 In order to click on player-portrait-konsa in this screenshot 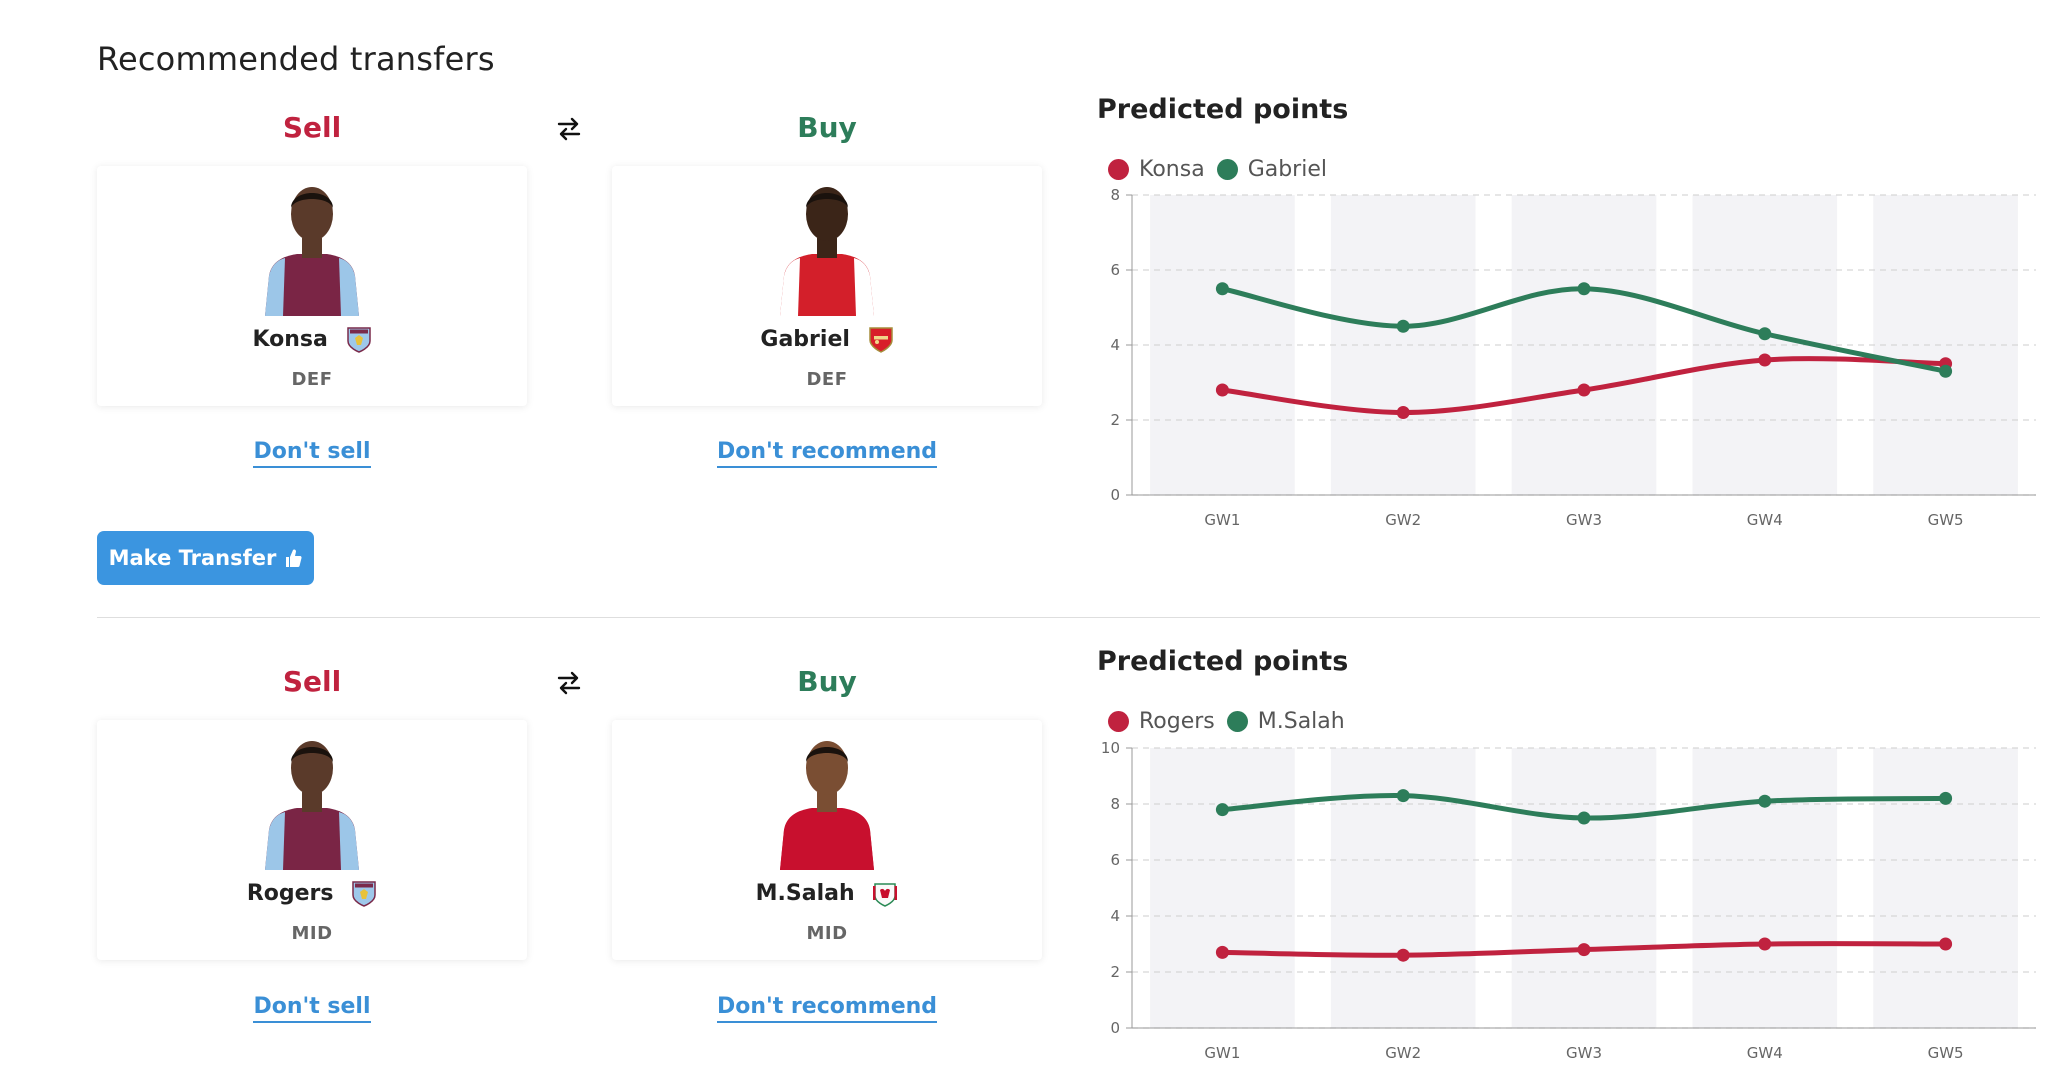, I will do `click(312, 251)`.